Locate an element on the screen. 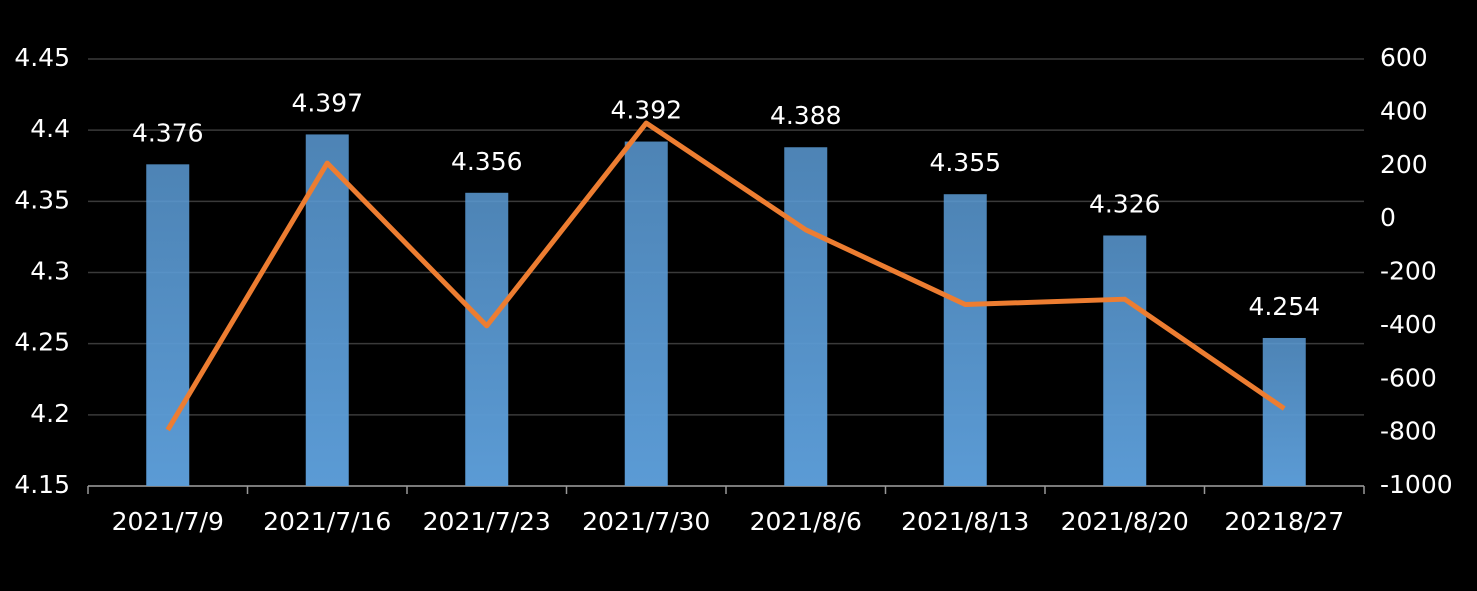 The width and height of the screenshot is (1477, 591). x-tick-label: 2021/8/6 is located at coordinates (806, 521).